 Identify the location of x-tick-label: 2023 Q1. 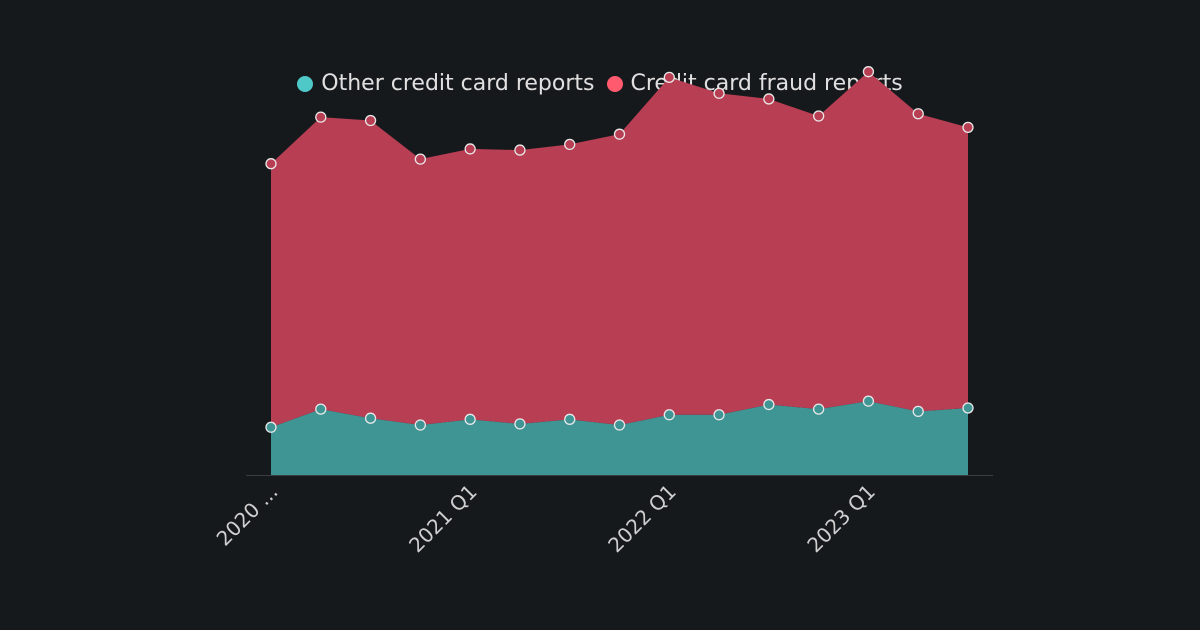
(841, 519).